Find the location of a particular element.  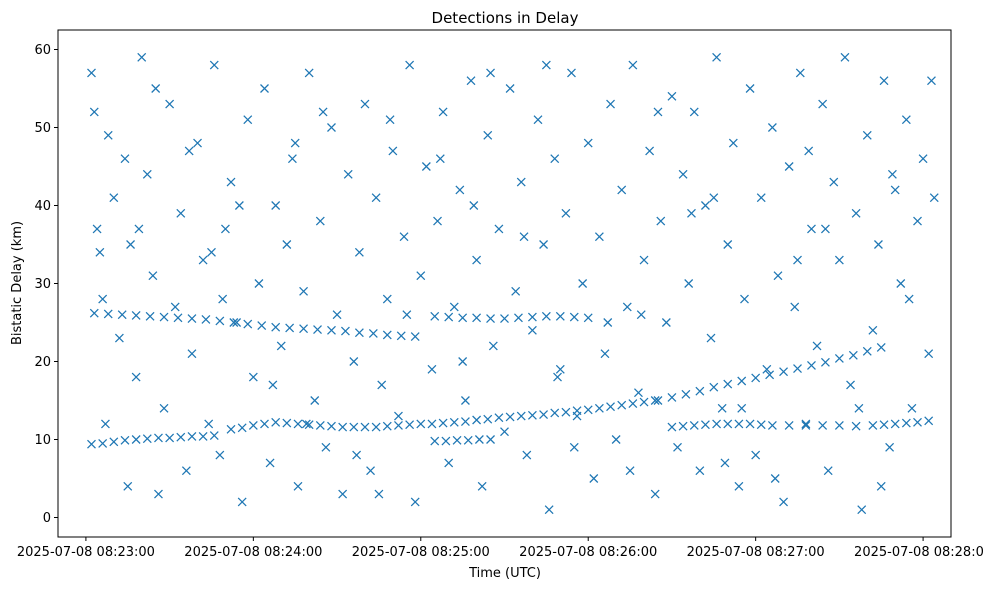

x-tick-label: 2025-07-08 08:24:00 is located at coordinates (253, 552).